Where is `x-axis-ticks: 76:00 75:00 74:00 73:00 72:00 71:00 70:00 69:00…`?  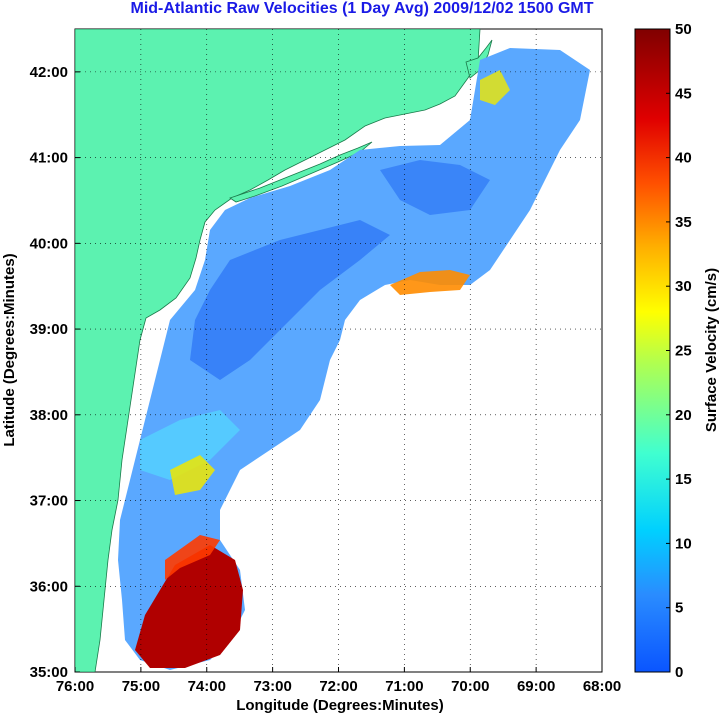 x-axis-ticks: 76:00 75:00 74:00 73:00 72:00 71:00 70:00 69:00… is located at coordinates (338, 681).